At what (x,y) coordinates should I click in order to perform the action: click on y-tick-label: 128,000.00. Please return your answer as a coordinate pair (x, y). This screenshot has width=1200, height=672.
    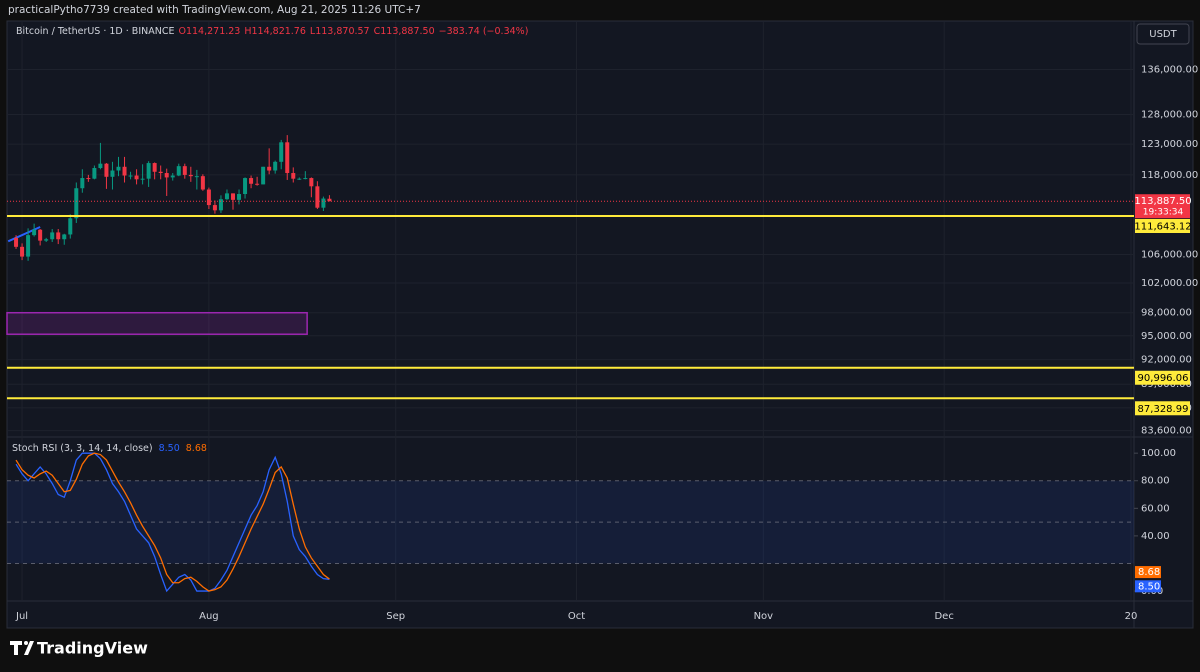
    Looking at the image, I should click on (1169, 115).